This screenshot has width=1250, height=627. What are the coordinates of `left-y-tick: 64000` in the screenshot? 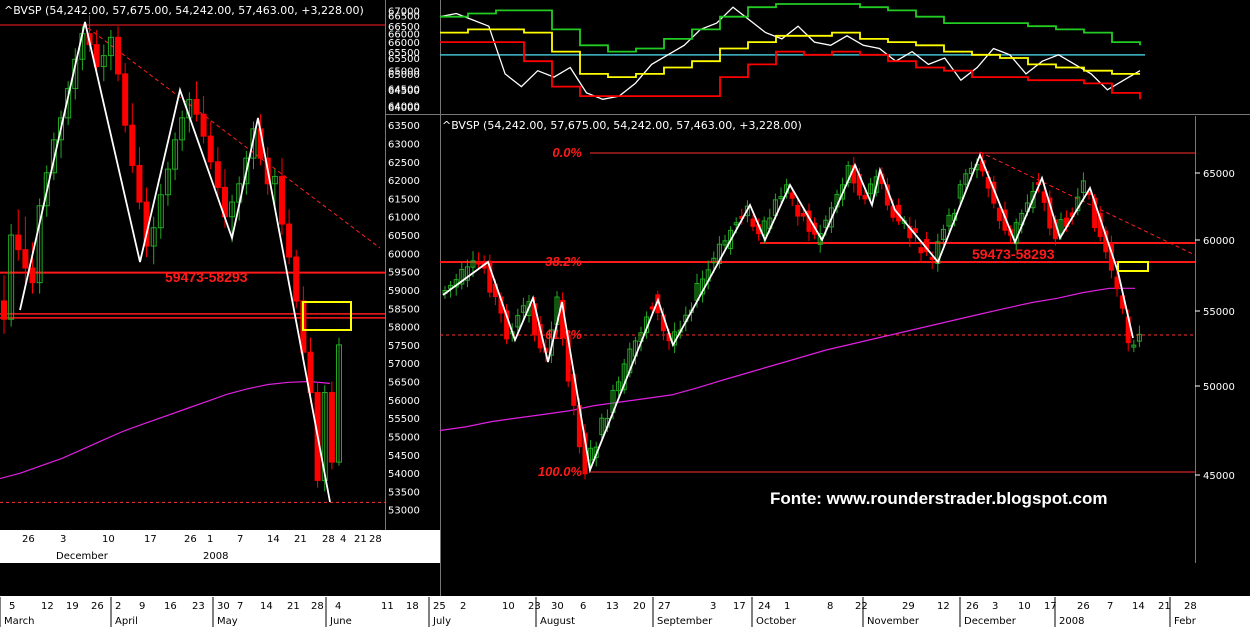 It's located at (404, 108).